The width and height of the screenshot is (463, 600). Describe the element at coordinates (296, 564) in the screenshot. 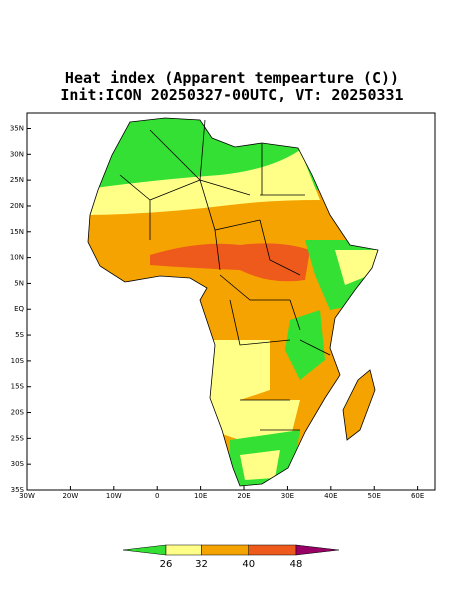

I see `colorbar-label: 48` at that location.